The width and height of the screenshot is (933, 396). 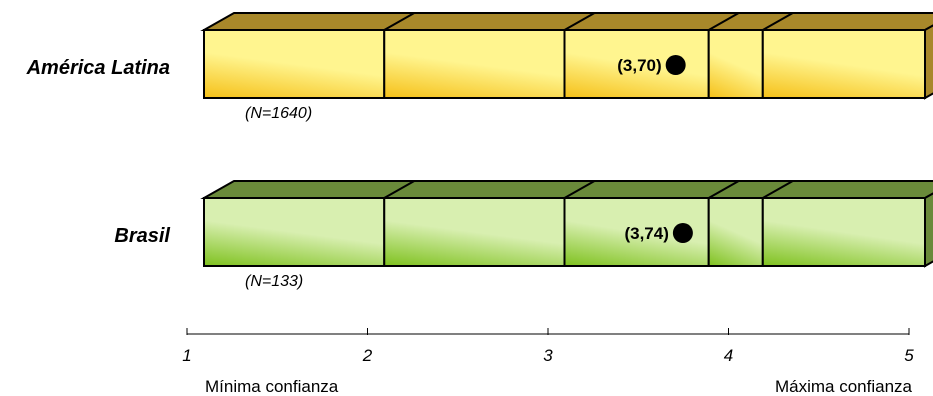 I want to click on sample-size-label: (N=1640), so click(x=278, y=113).